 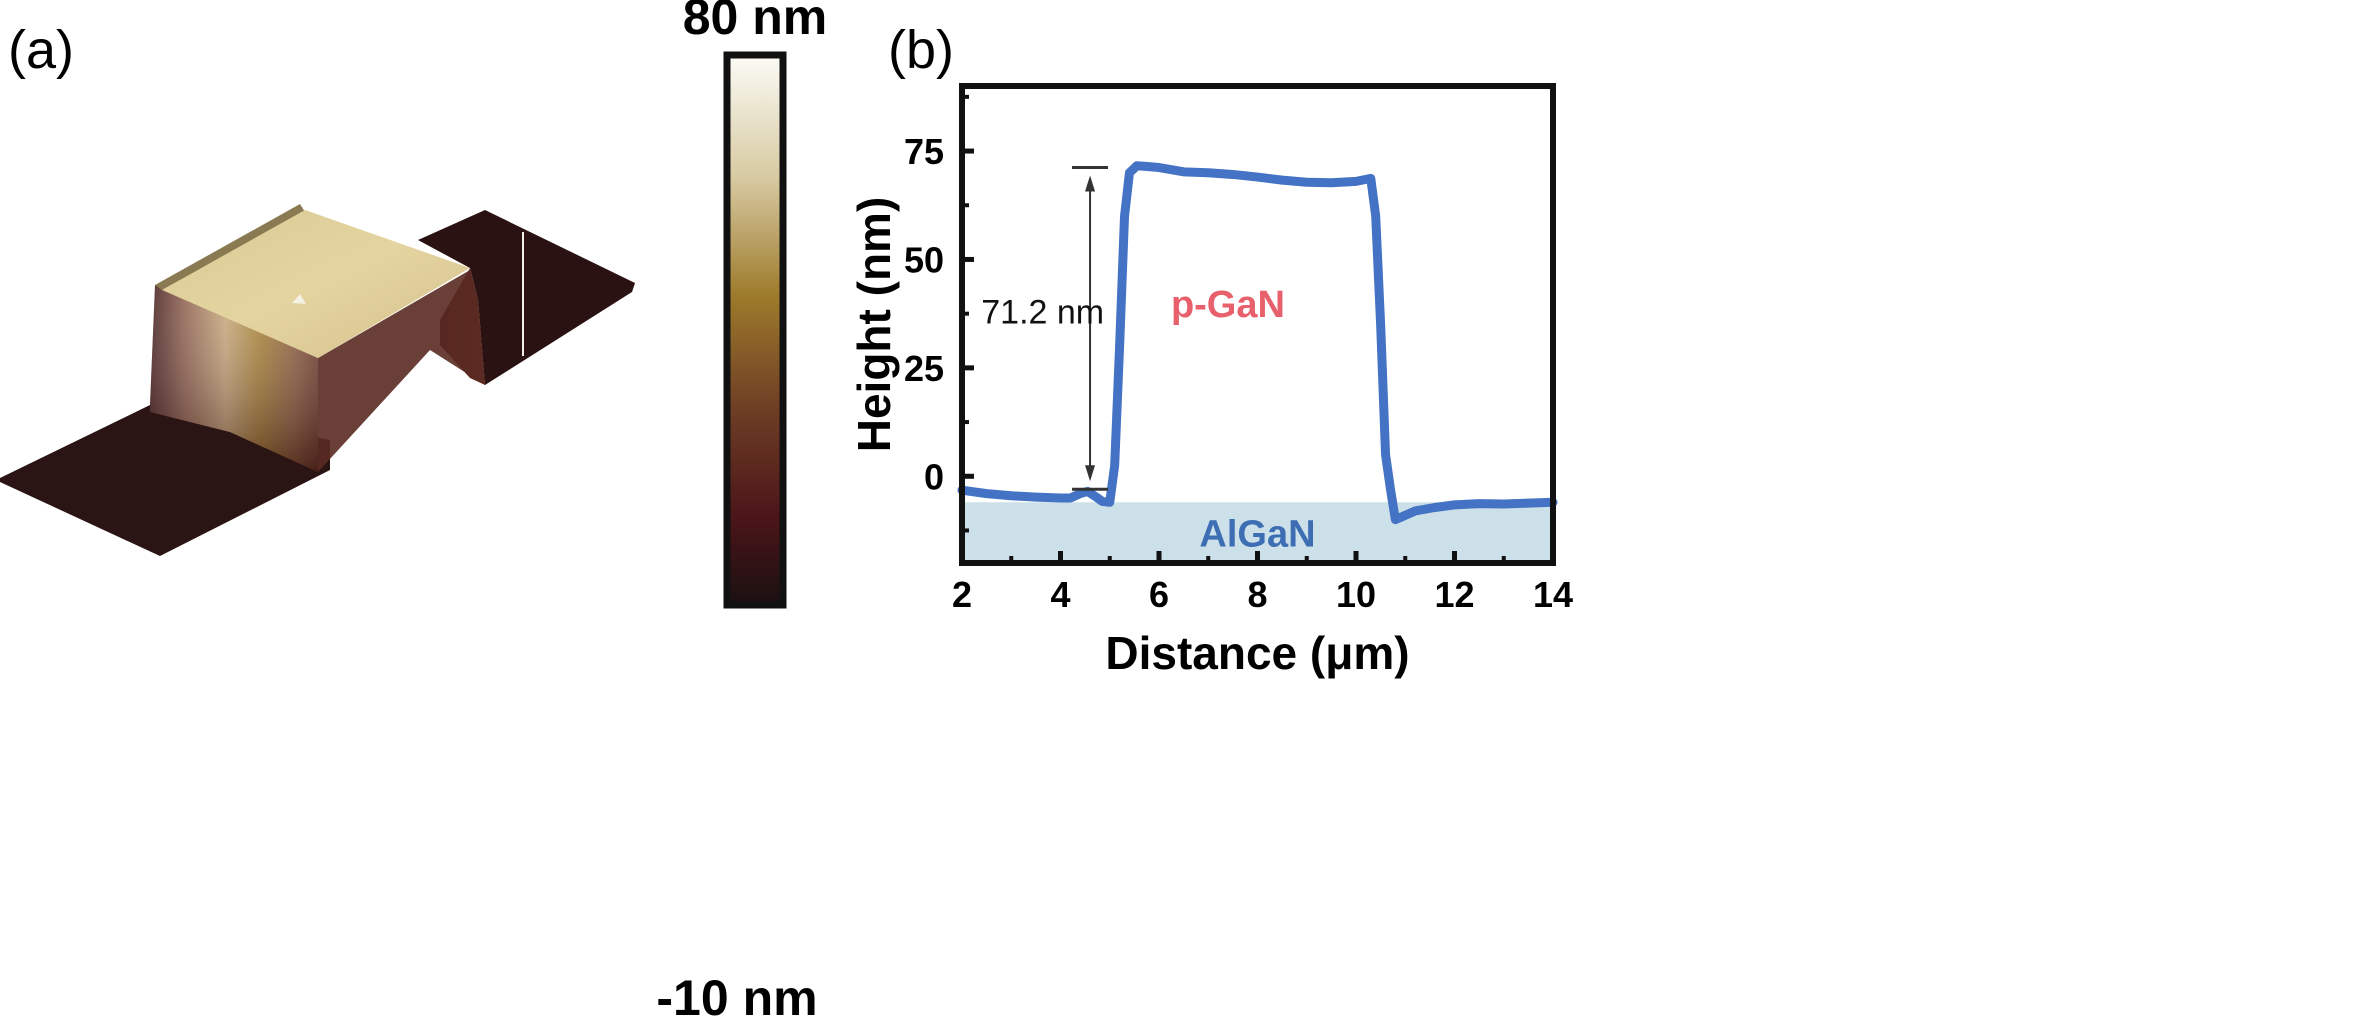 What do you see at coordinates (921, 50) in the screenshot?
I see `panel-b-label: (b)` at bounding box center [921, 50].